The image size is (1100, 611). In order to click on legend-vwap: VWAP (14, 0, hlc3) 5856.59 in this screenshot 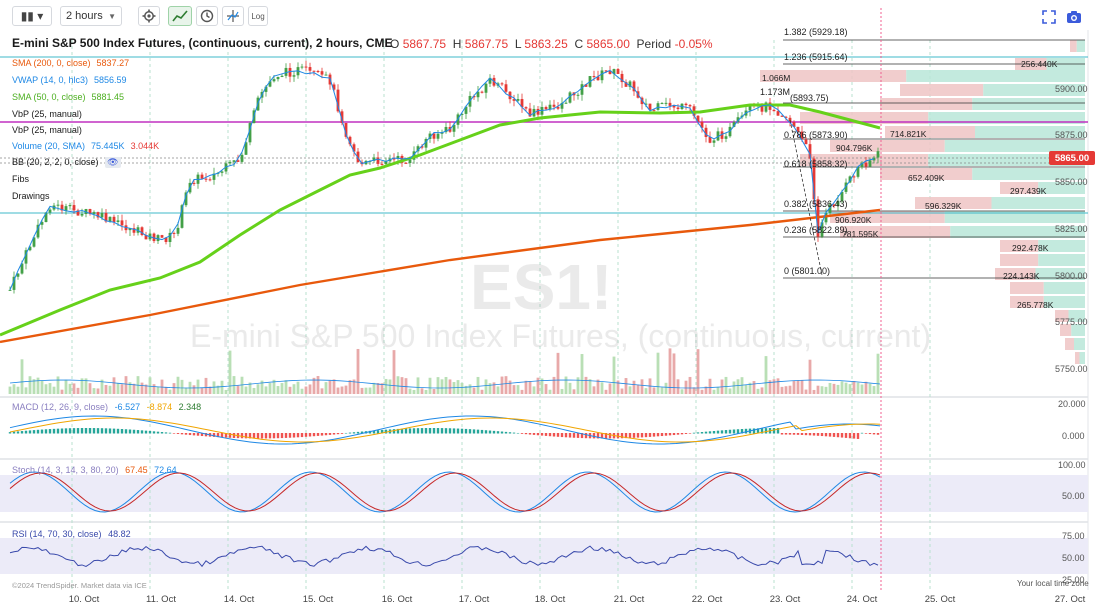, I will do `click(69, 80)`.